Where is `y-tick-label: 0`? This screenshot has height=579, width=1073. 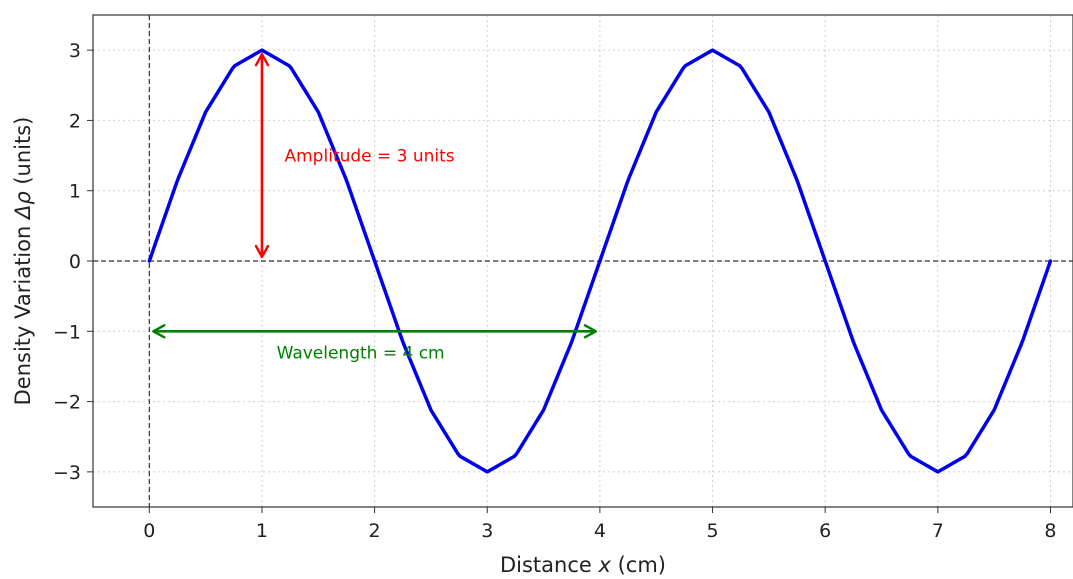 y-tick-label: 0 is located at coordinates (75, 262).